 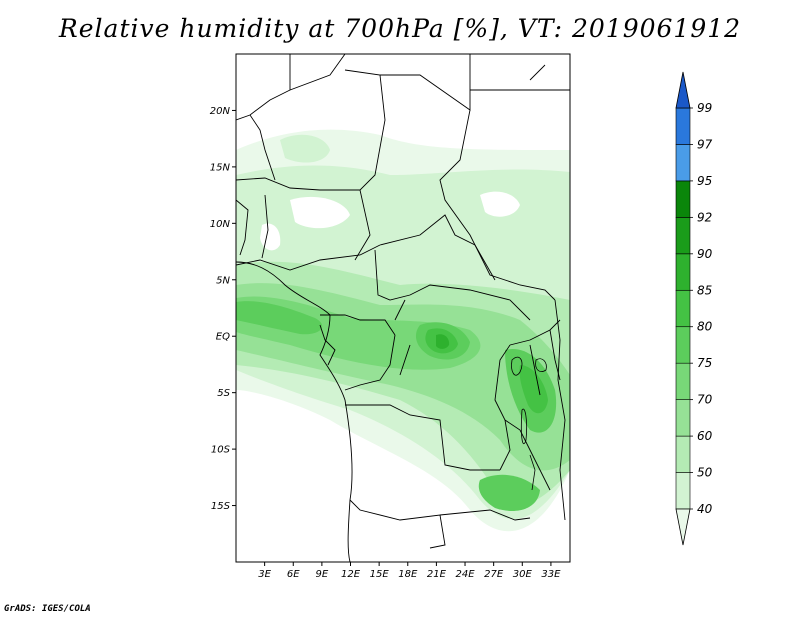 What do you see at coordinates (704, 217) in the screenshot?
I see `colorbar-label: 92` at bounding box center [704, 217].